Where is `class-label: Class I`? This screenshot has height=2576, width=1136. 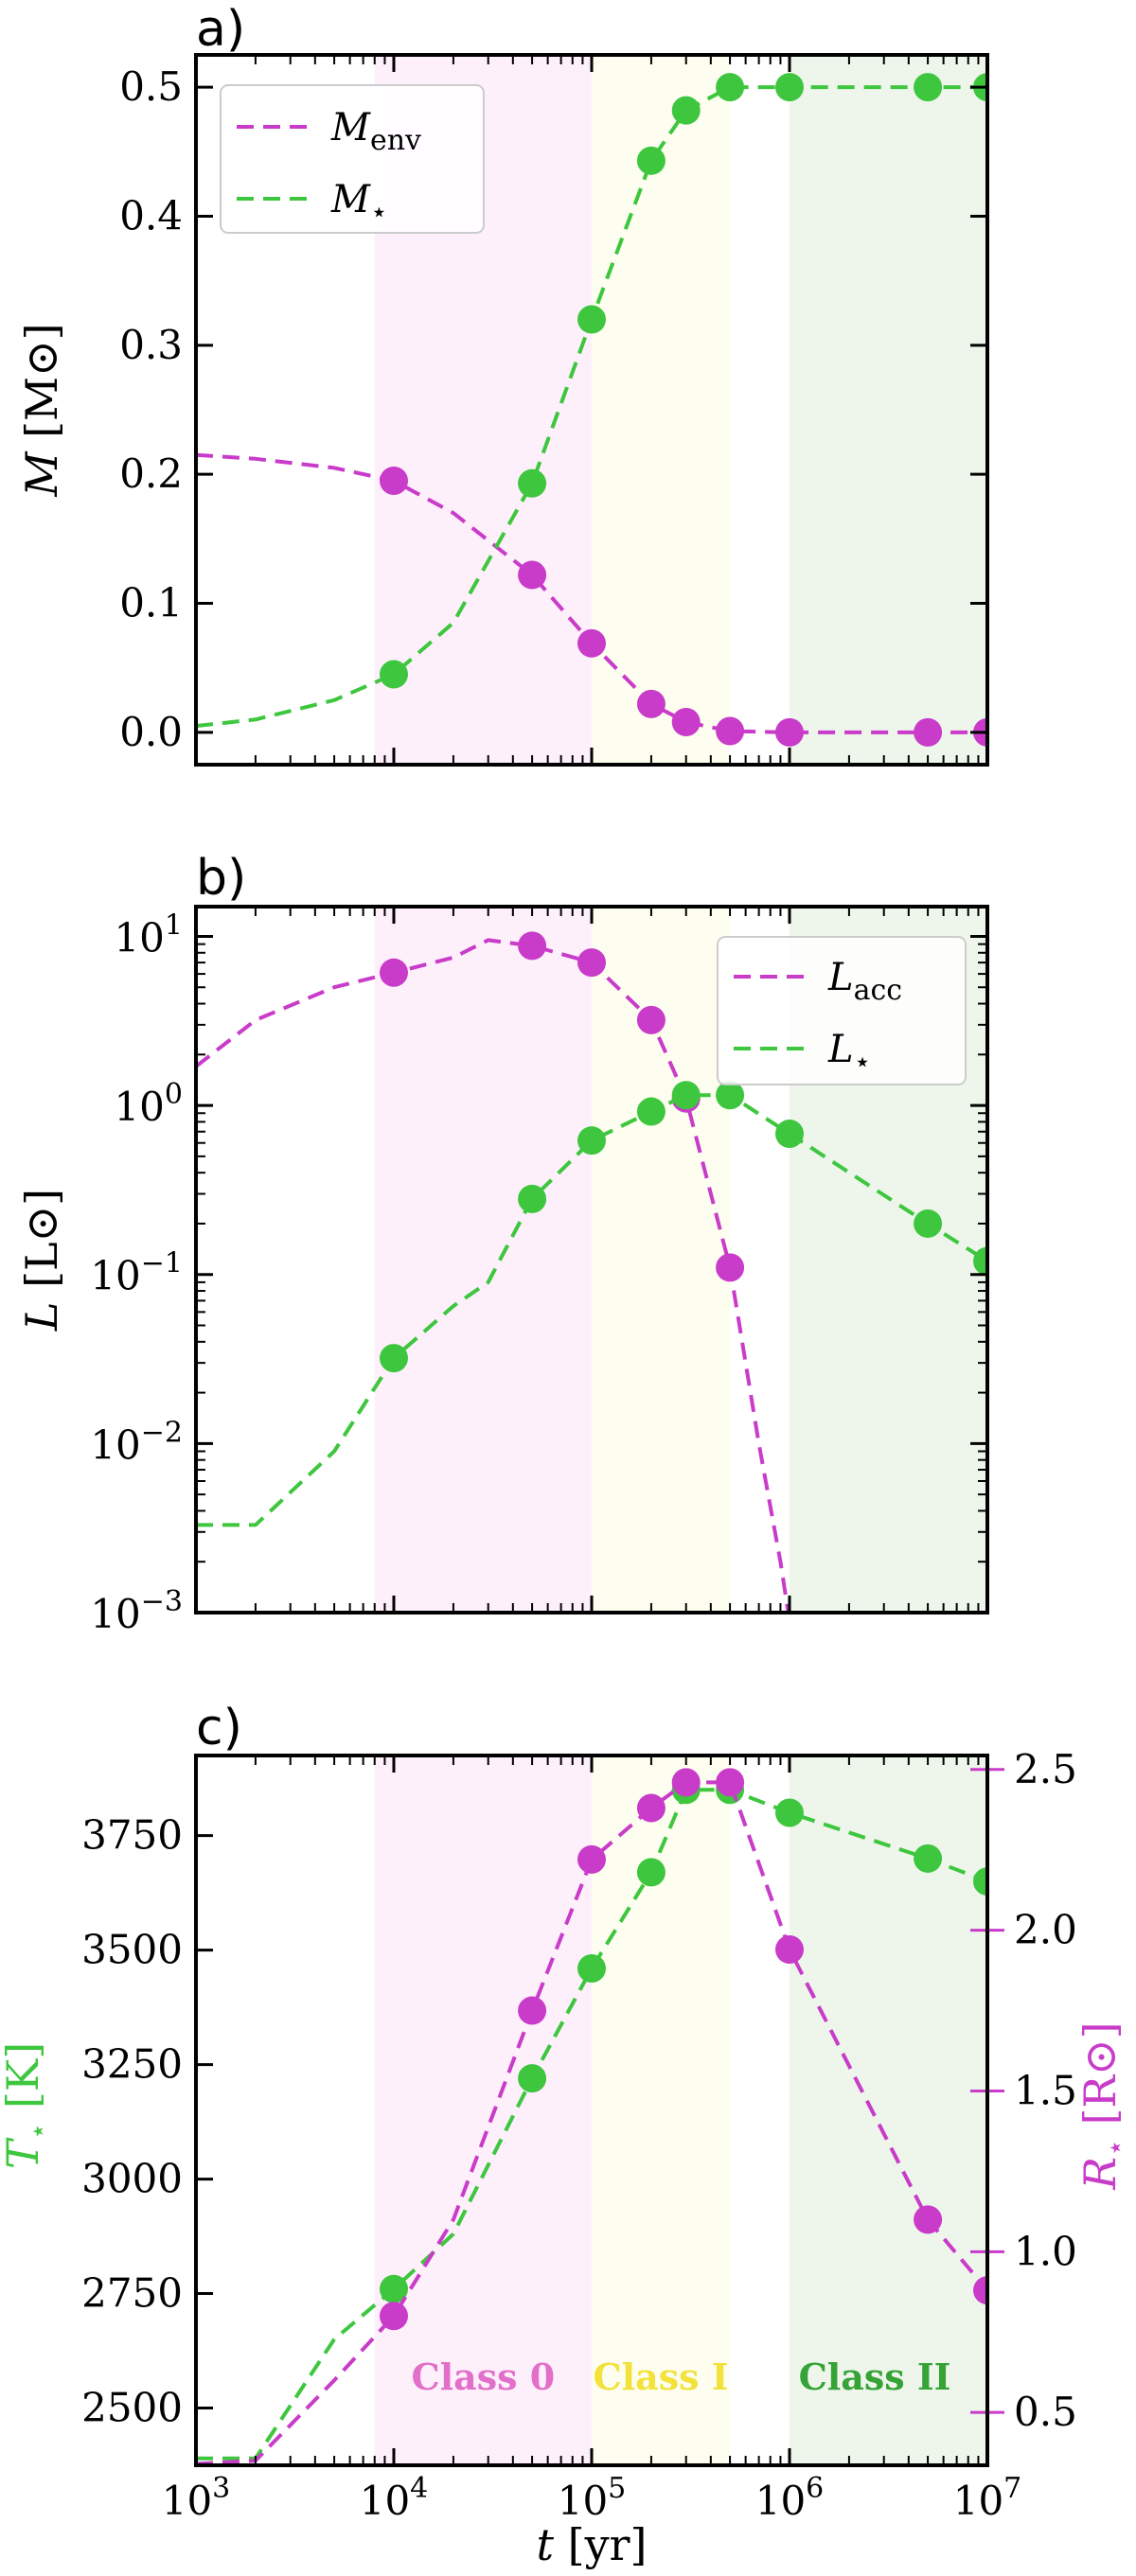
class-label: Class I is located at coordinates (660, 2376).